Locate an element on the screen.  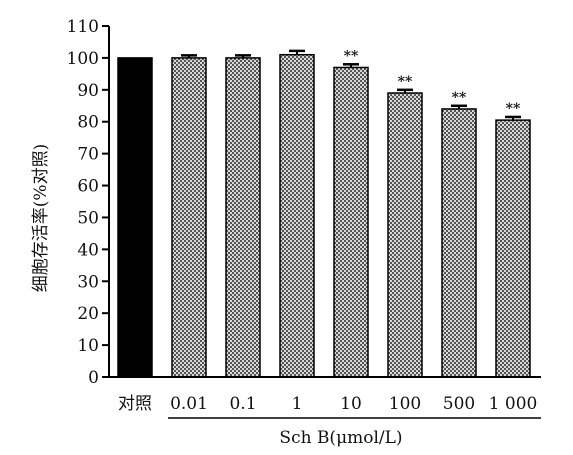
x-tick-label: 1 is located at coordinates (297, 404).